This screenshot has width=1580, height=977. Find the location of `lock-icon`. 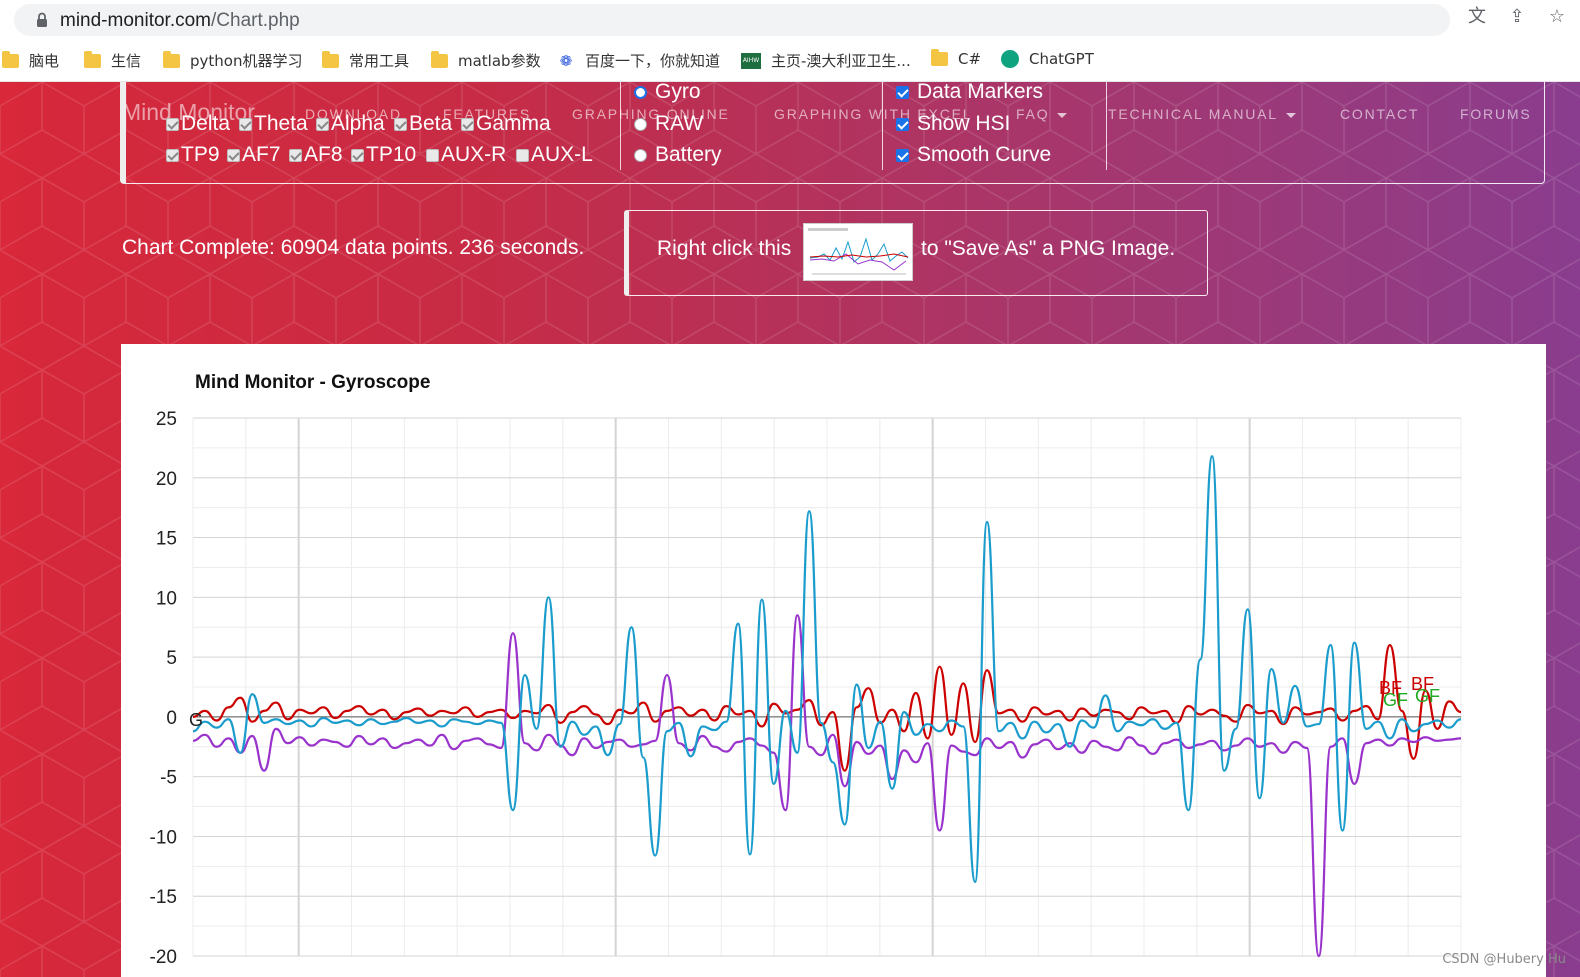

lock-icon is located at coordinates (42, 19).